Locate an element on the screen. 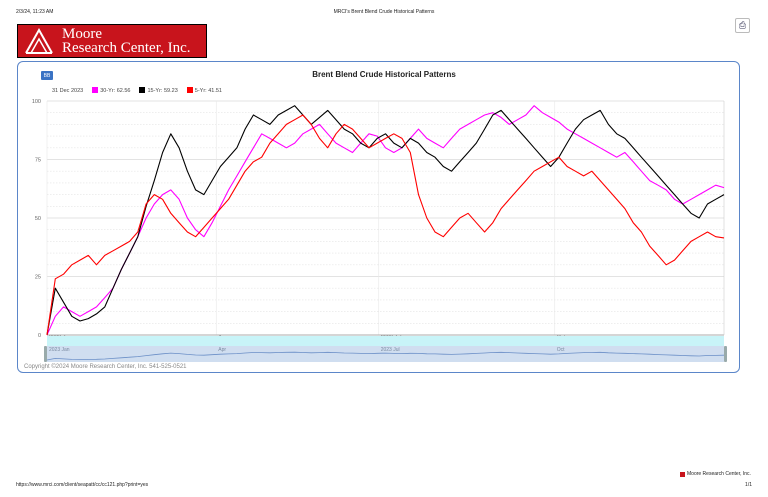  legend-item-15yr: 15-Yr: 59.23 is located at coordinates (158, 90).